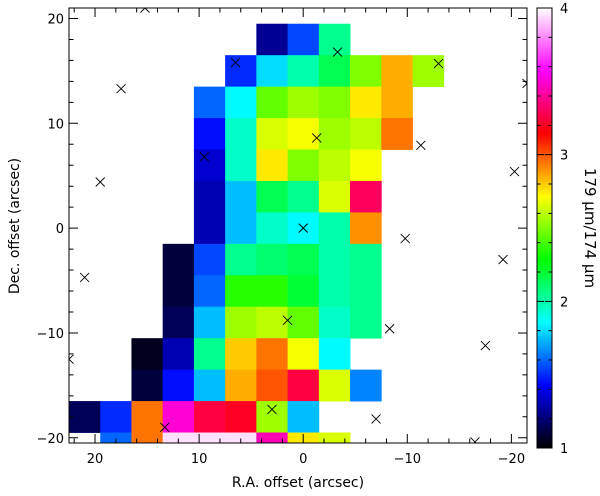  Describe the element at coordinates (564, 449) in the screenshot. I see `colorbar-tick-label: 1` at that location.